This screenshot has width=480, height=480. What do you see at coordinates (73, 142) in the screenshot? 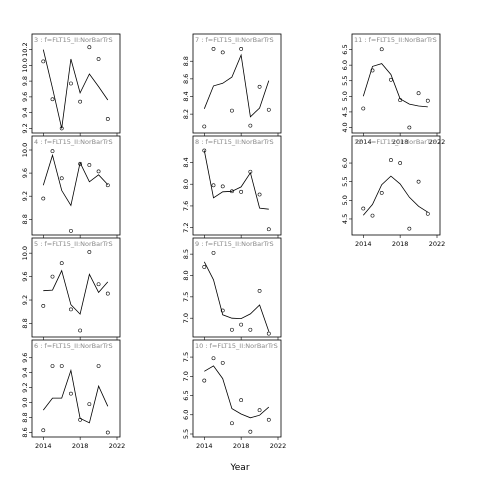
I see `panel-strip-label: 4 : f=FLT15_II:NorBarTrS` at bounding box center [73, 142].